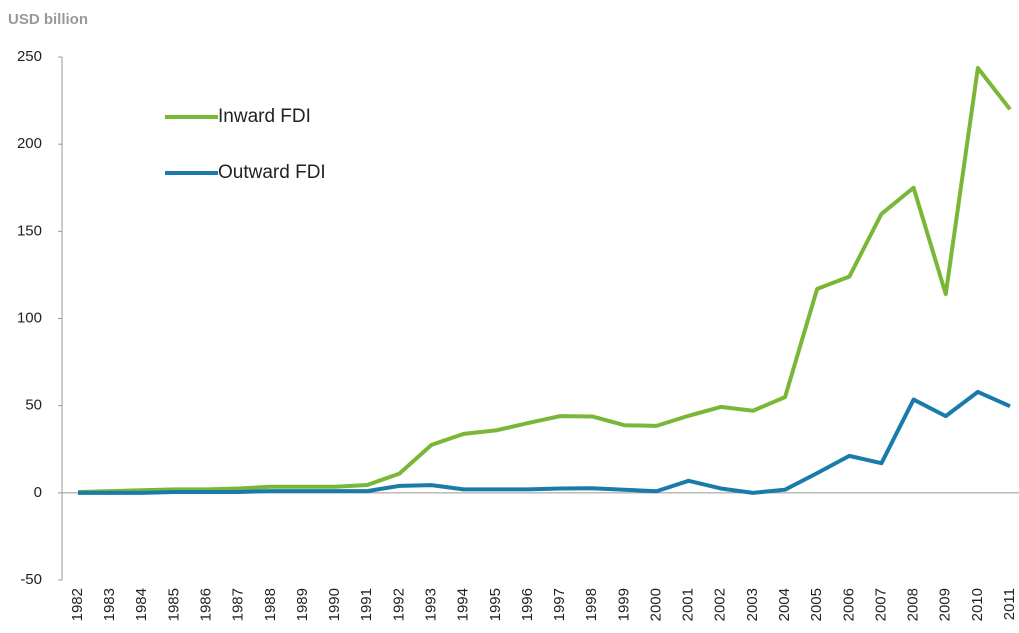  What do you see at coordinates (31, 579) in the screenshot?
I see `y-tick-label: -50` at bounding box center [31, 579].